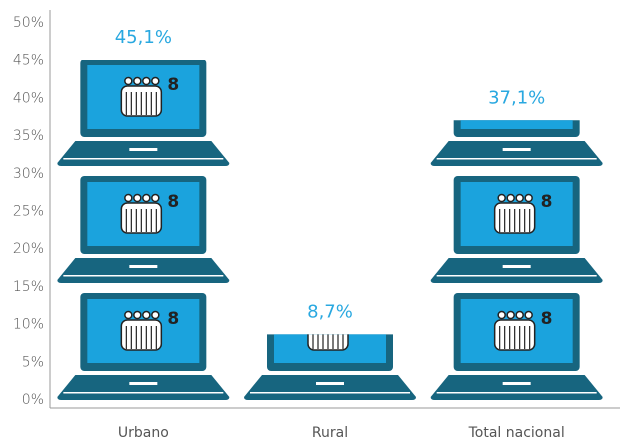  Describe the element at coordinates (516, 433) in the screenshot. I see `x-tick-label: Total nacional` at that location.